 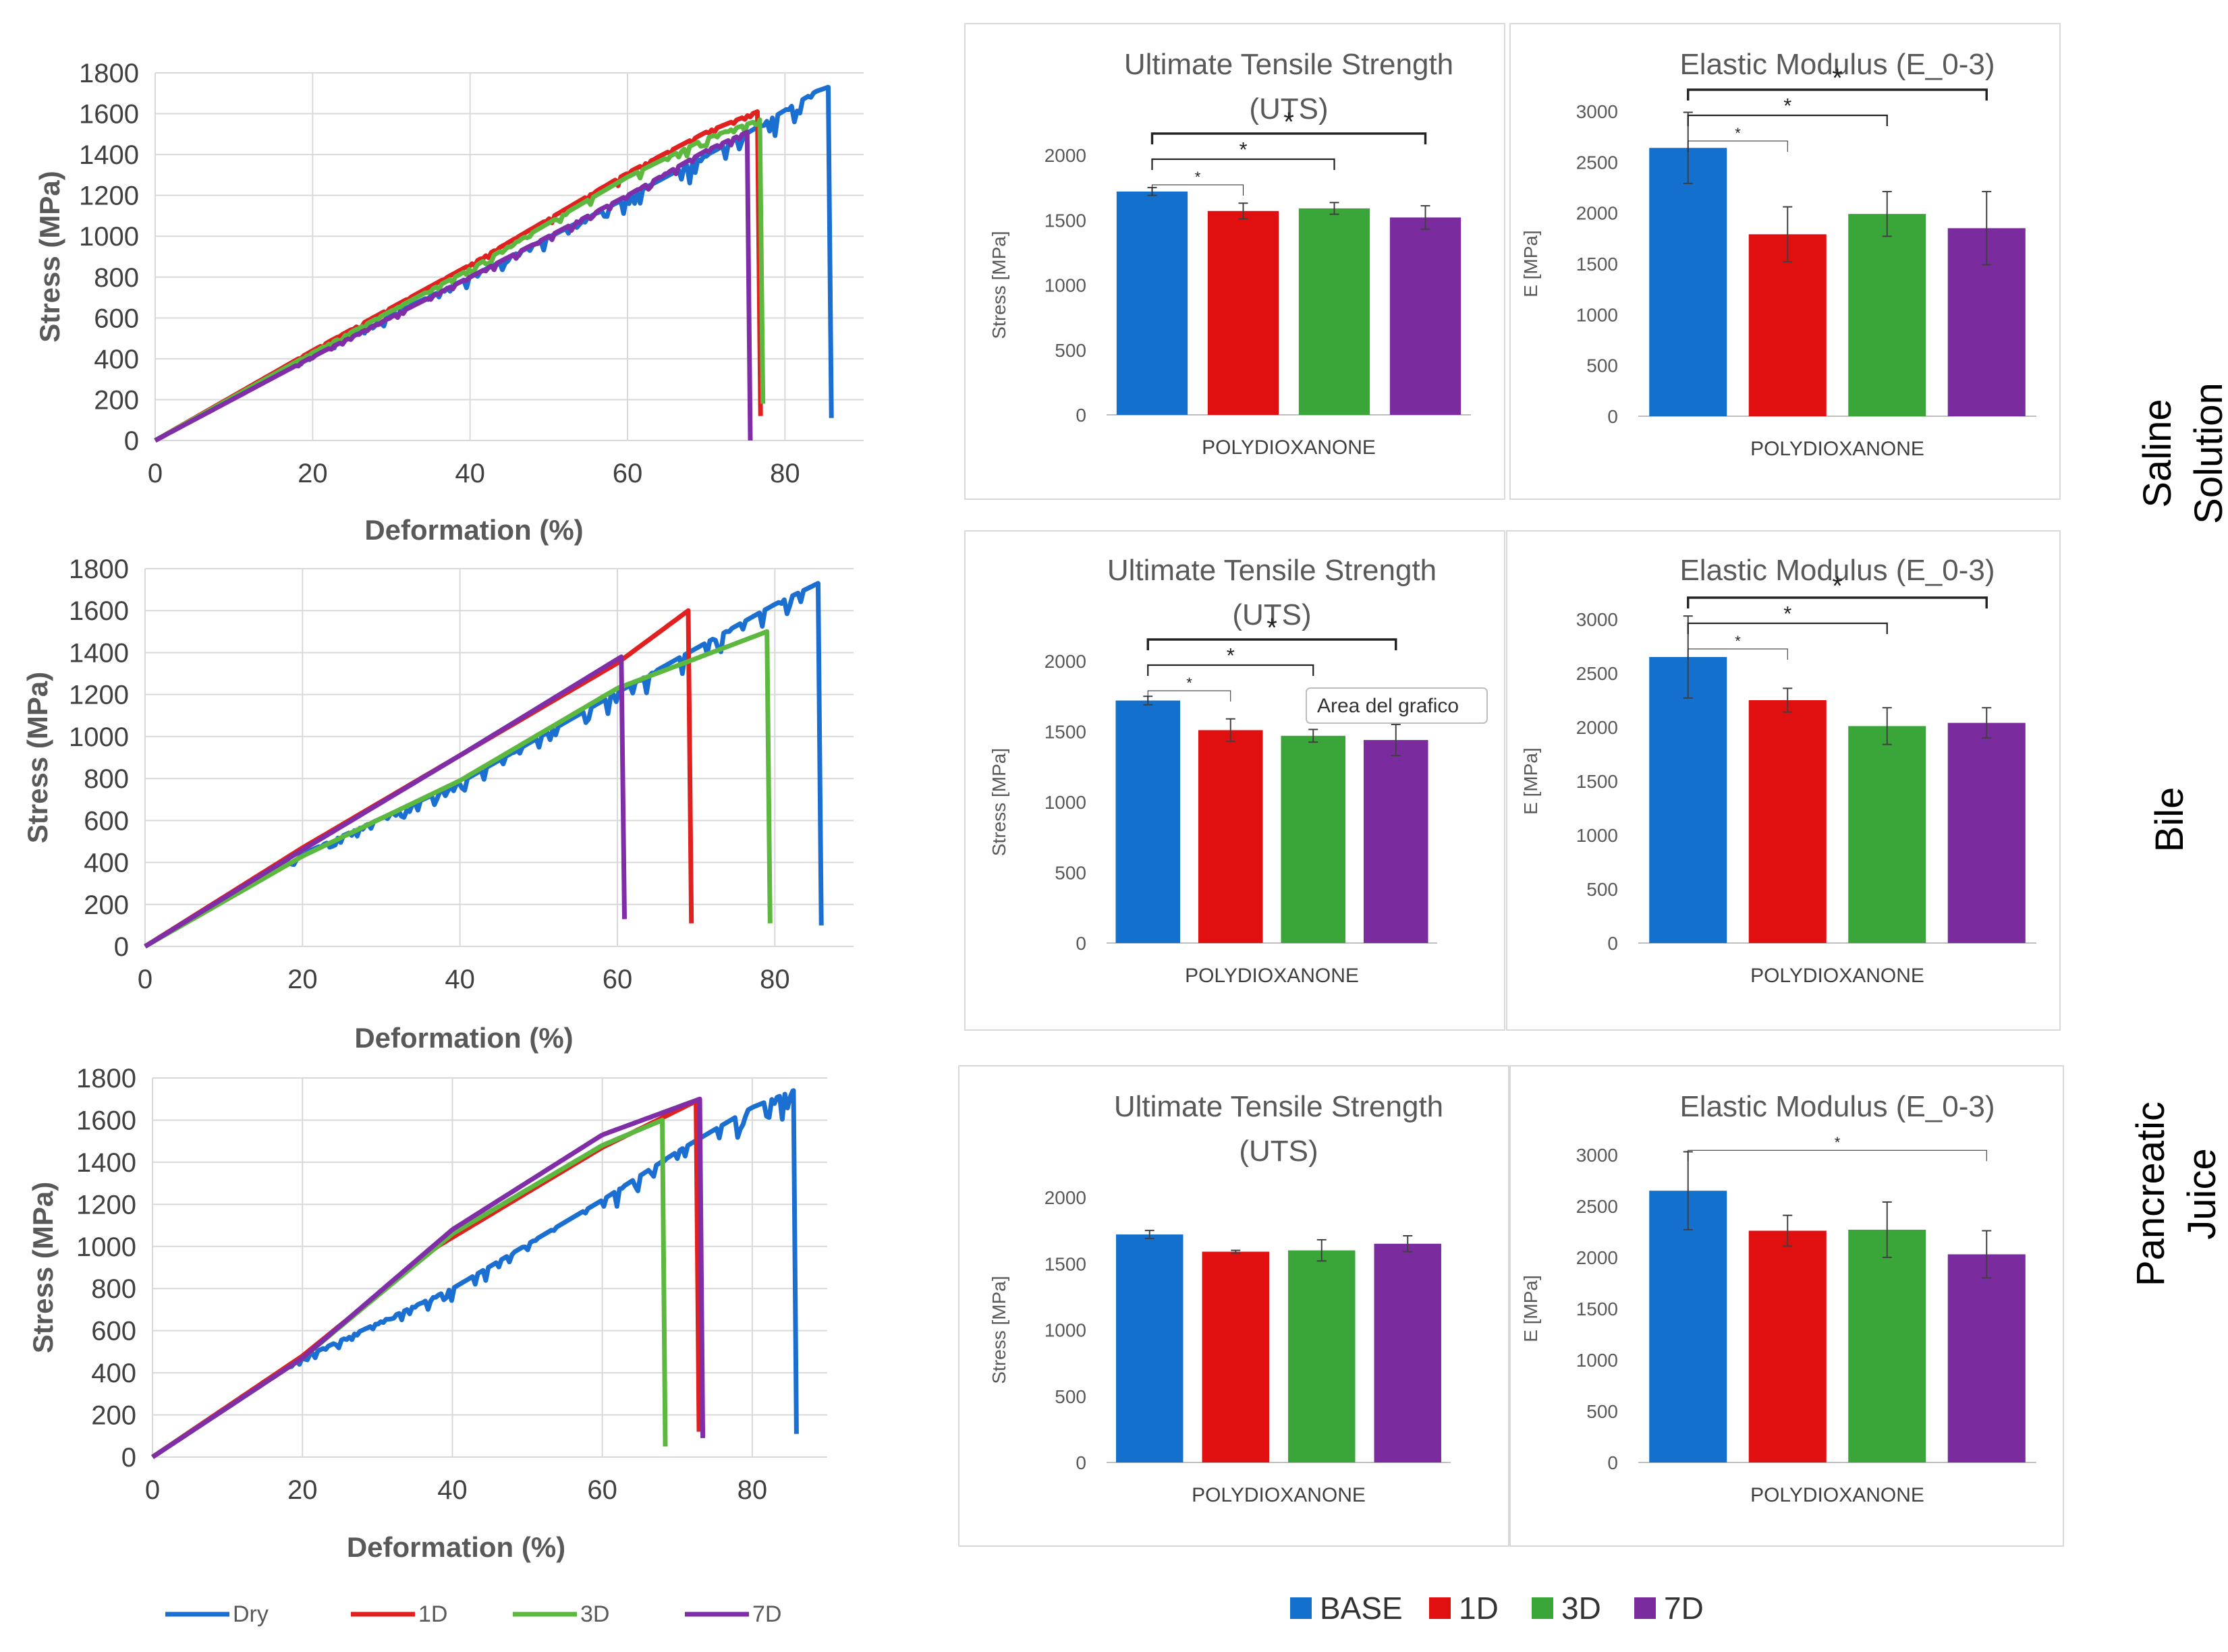 I want to click on x-tick-label: 0, so click(x=145, y=979).